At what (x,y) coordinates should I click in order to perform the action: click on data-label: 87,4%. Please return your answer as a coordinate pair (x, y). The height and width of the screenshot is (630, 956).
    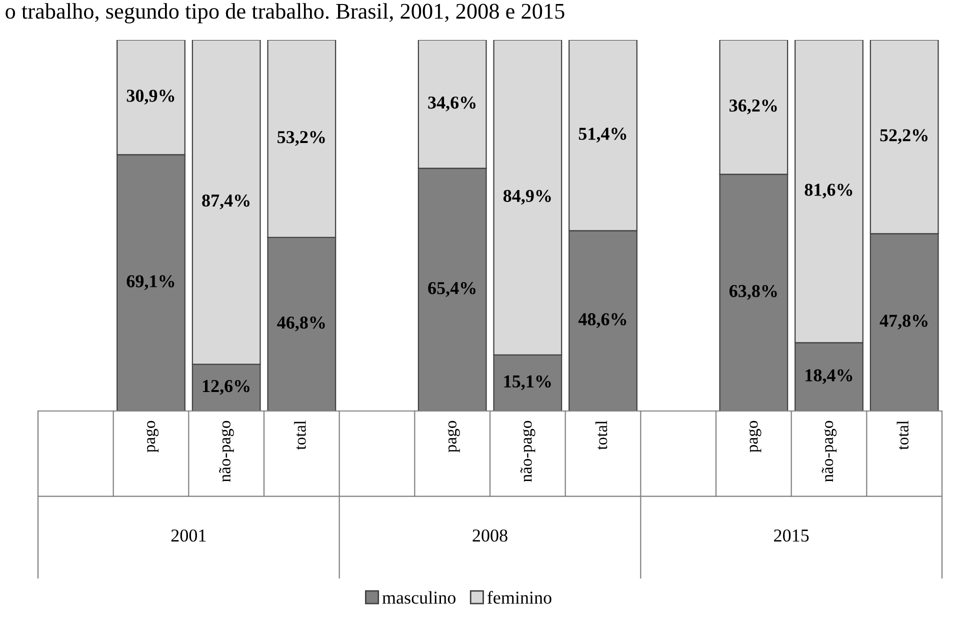
    Looking at the image, I should click on (226, 202).